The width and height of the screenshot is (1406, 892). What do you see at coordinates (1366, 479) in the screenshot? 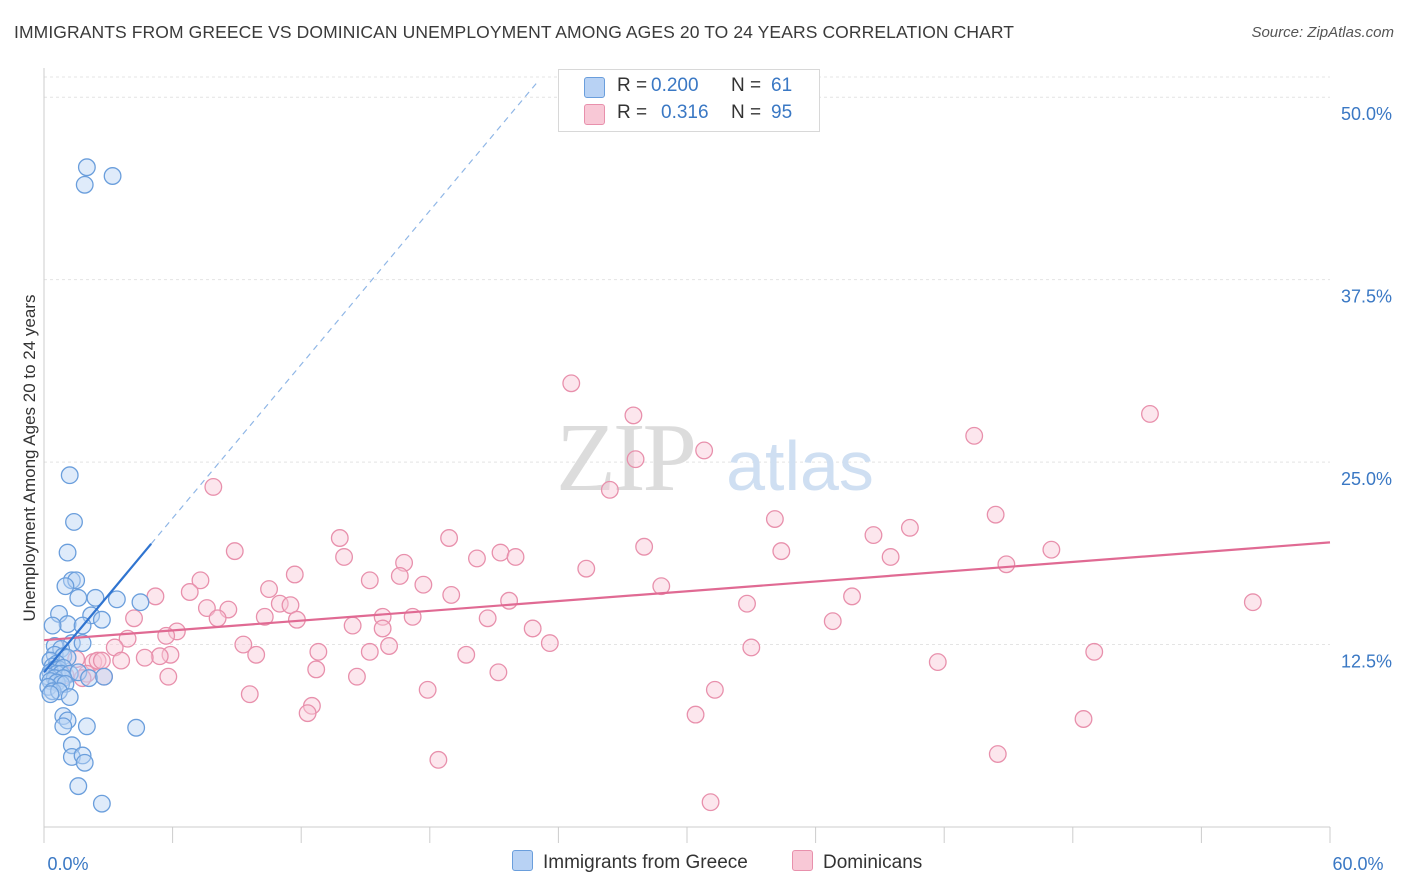
I see `y-tick-label: 25.0%` at bounding box center [1366, 479].